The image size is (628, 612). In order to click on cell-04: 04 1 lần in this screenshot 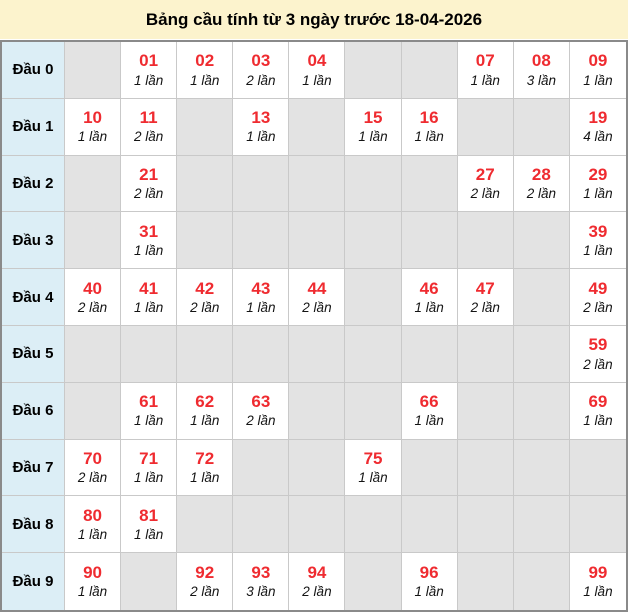, I will do `click(317, 70)`.